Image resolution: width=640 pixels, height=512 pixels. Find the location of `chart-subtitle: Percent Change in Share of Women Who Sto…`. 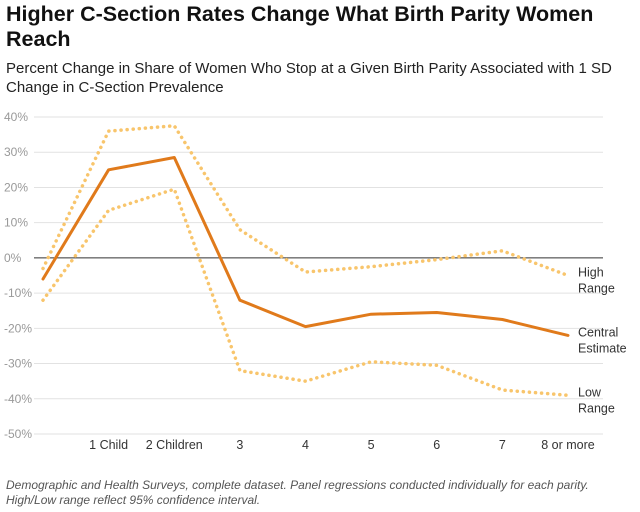

chart-subtitle: Percent Change in Share of Women Who Sto… is located at coordinates (309, 78).